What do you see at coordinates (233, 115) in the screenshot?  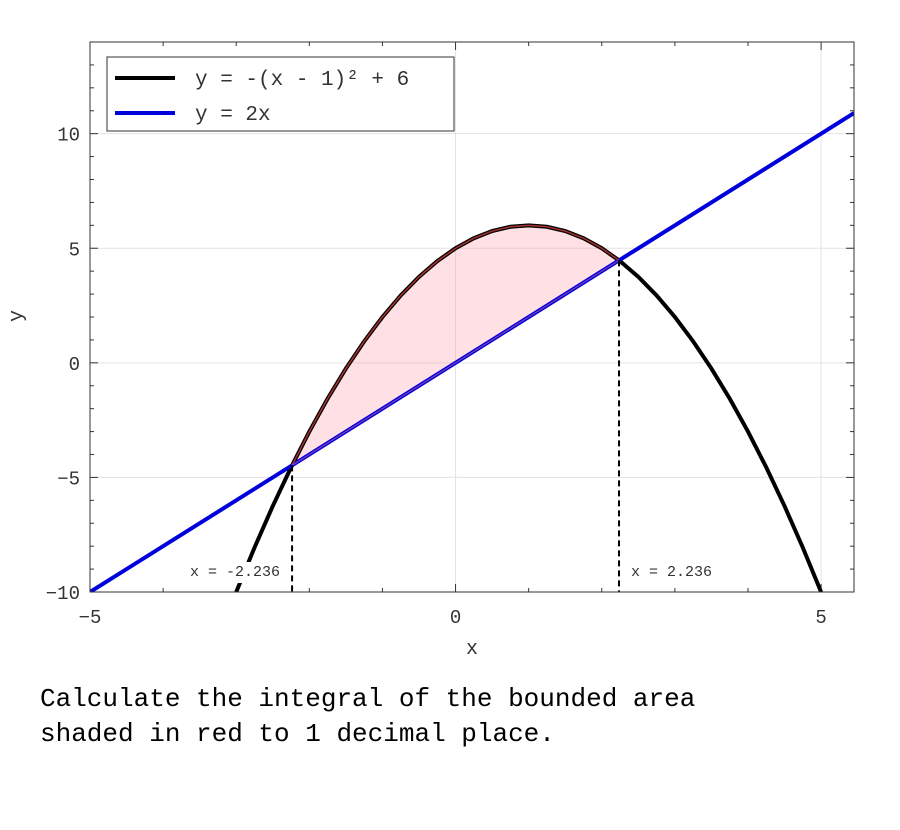 I see `legend-label: y = 2x` at bounding box center [233, 115].